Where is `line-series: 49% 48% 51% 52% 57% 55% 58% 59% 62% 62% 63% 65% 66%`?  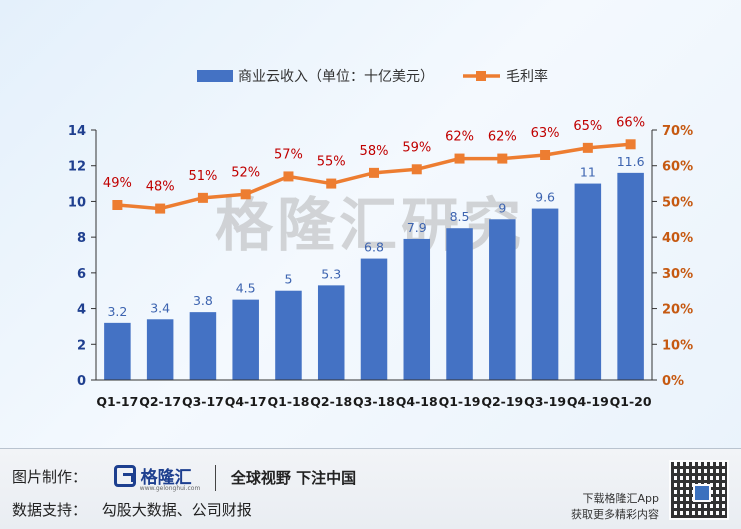 line-series: 49% 48% 51% 52% 57% 55% 58% 59% 62% 62% 63% 65% 66% is located at coordinates (374, 164).